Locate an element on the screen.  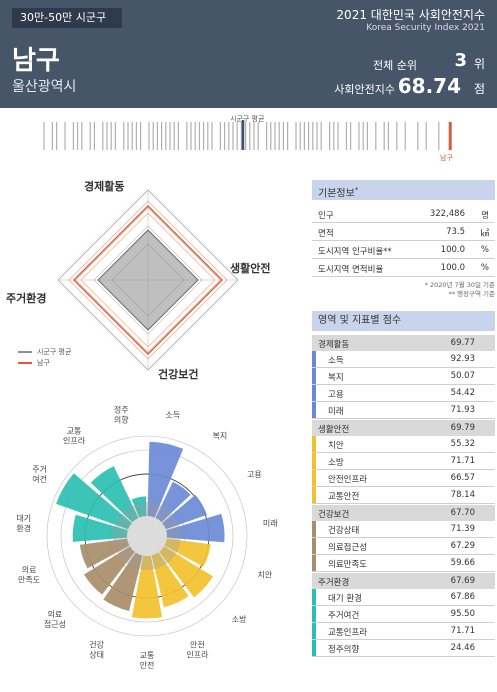
polar-label: 안전 인프라 is located at coordinates (197, 649).